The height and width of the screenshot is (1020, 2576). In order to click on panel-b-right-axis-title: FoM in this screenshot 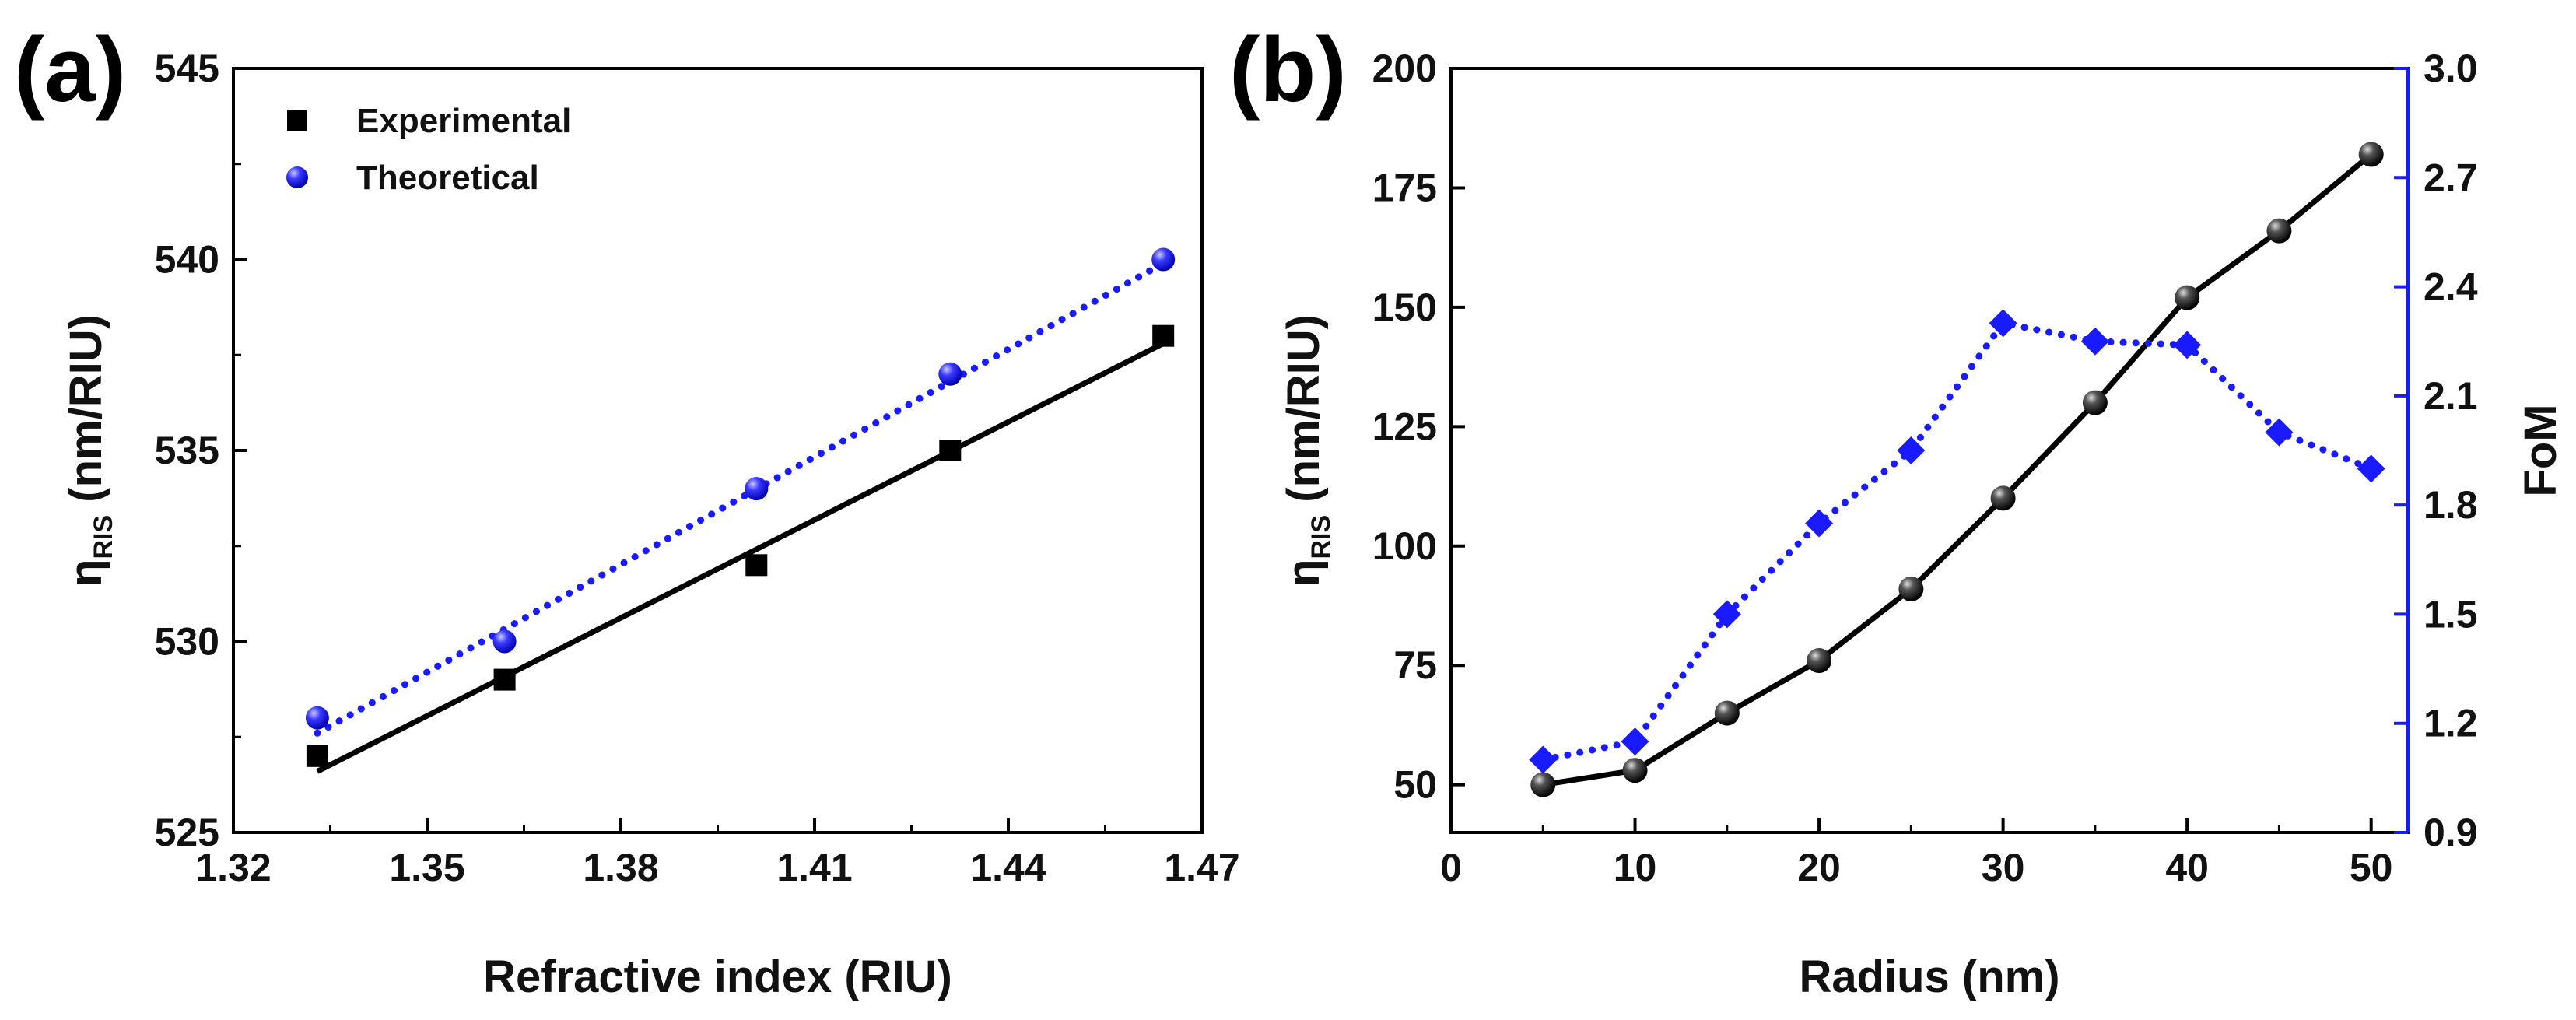, I will do `click(2540, 450)`.